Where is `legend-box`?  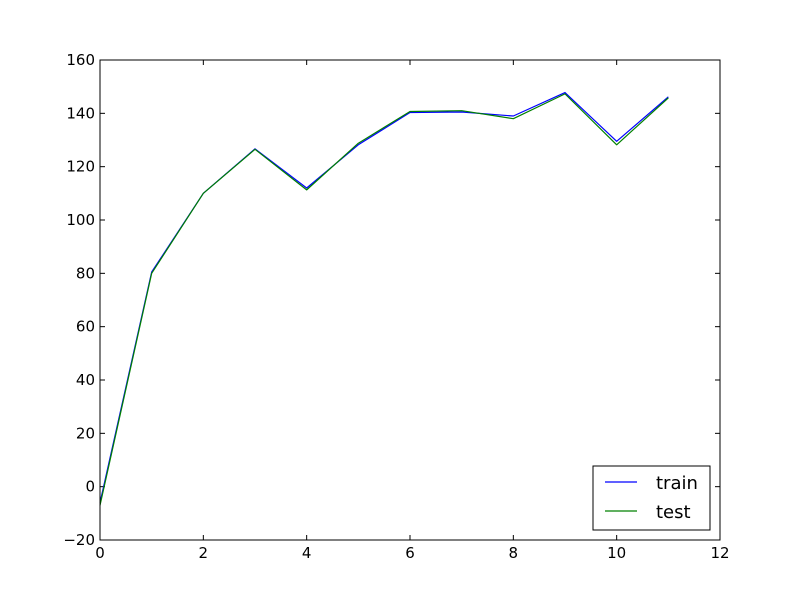 legend-box is located at coordinates (651, 498).